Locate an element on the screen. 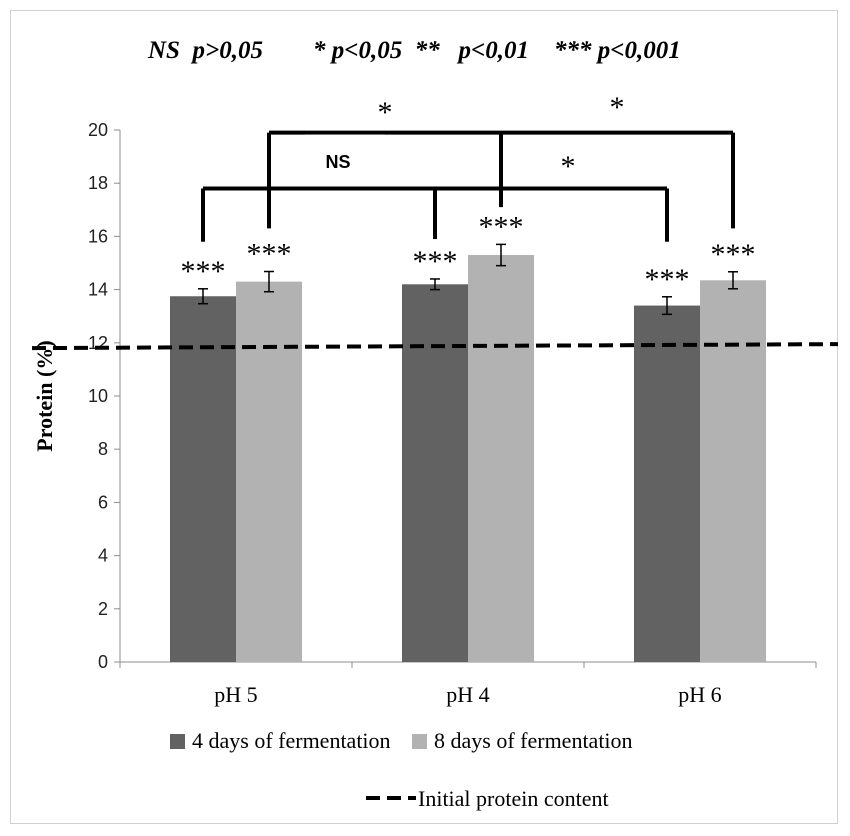 This screenshot has width=850, height=836. y-tick-label: 6 is located at coordinates (103, 502).